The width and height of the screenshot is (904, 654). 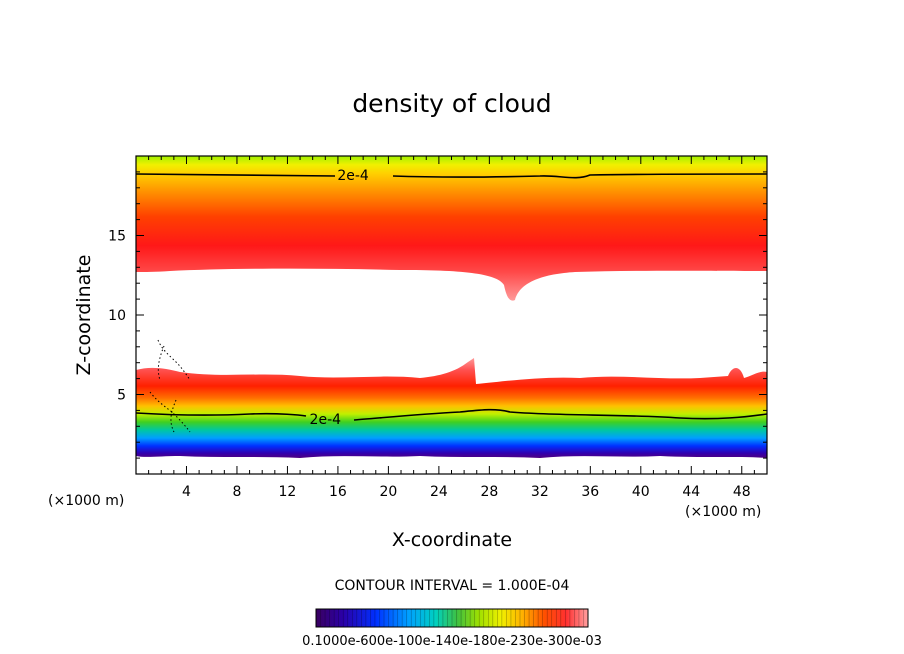 What do you see at coordinates (121, 396) in the screenshot?
I see `y-tick-label: 5` at bounding box center [121, 396].